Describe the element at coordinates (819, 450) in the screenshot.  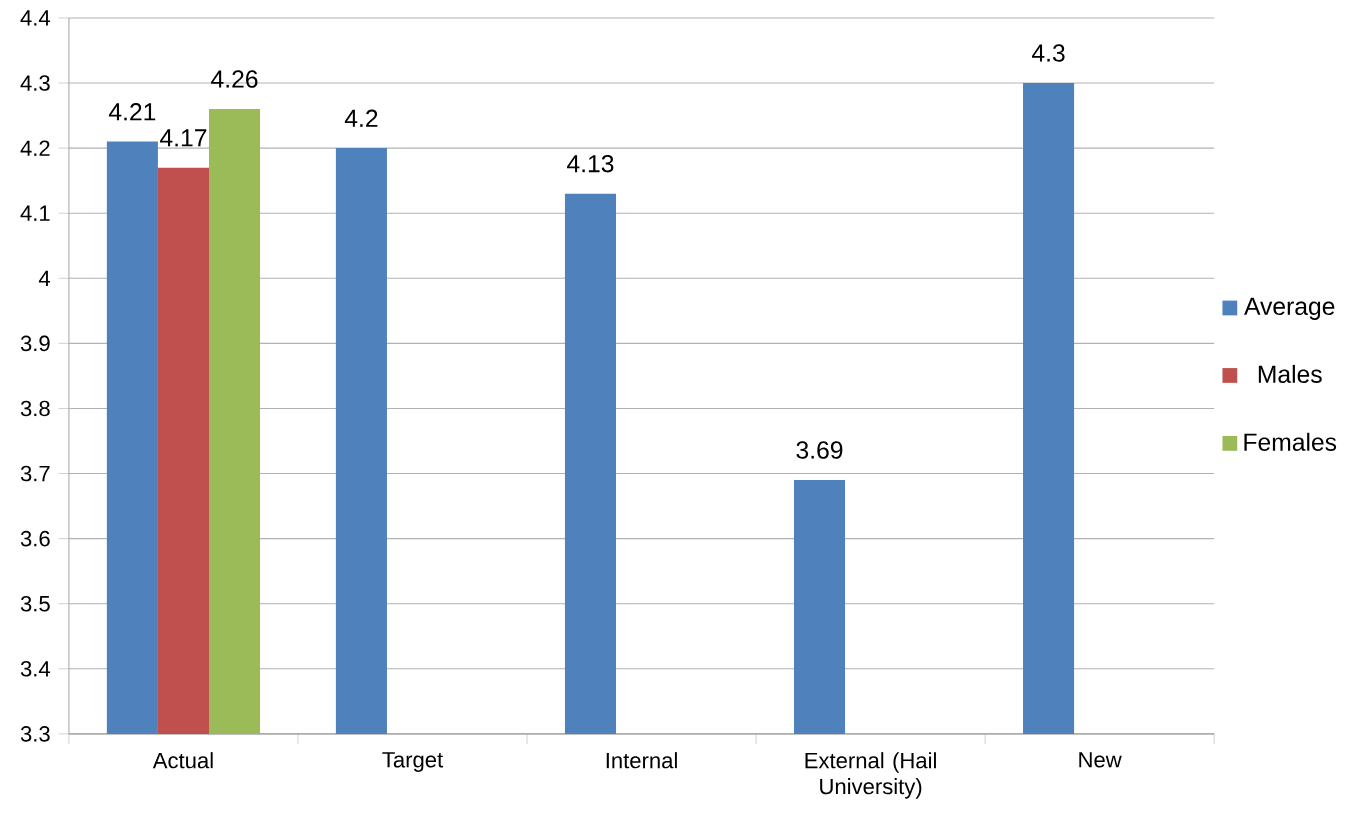
I see `data-label: 3.69` at that location.